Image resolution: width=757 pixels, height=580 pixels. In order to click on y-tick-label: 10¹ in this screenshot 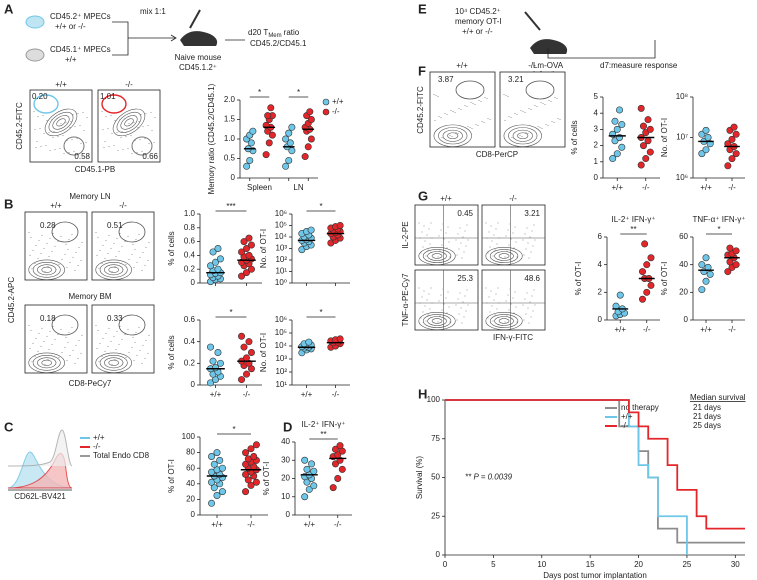, I will do `click(281, 384)`.